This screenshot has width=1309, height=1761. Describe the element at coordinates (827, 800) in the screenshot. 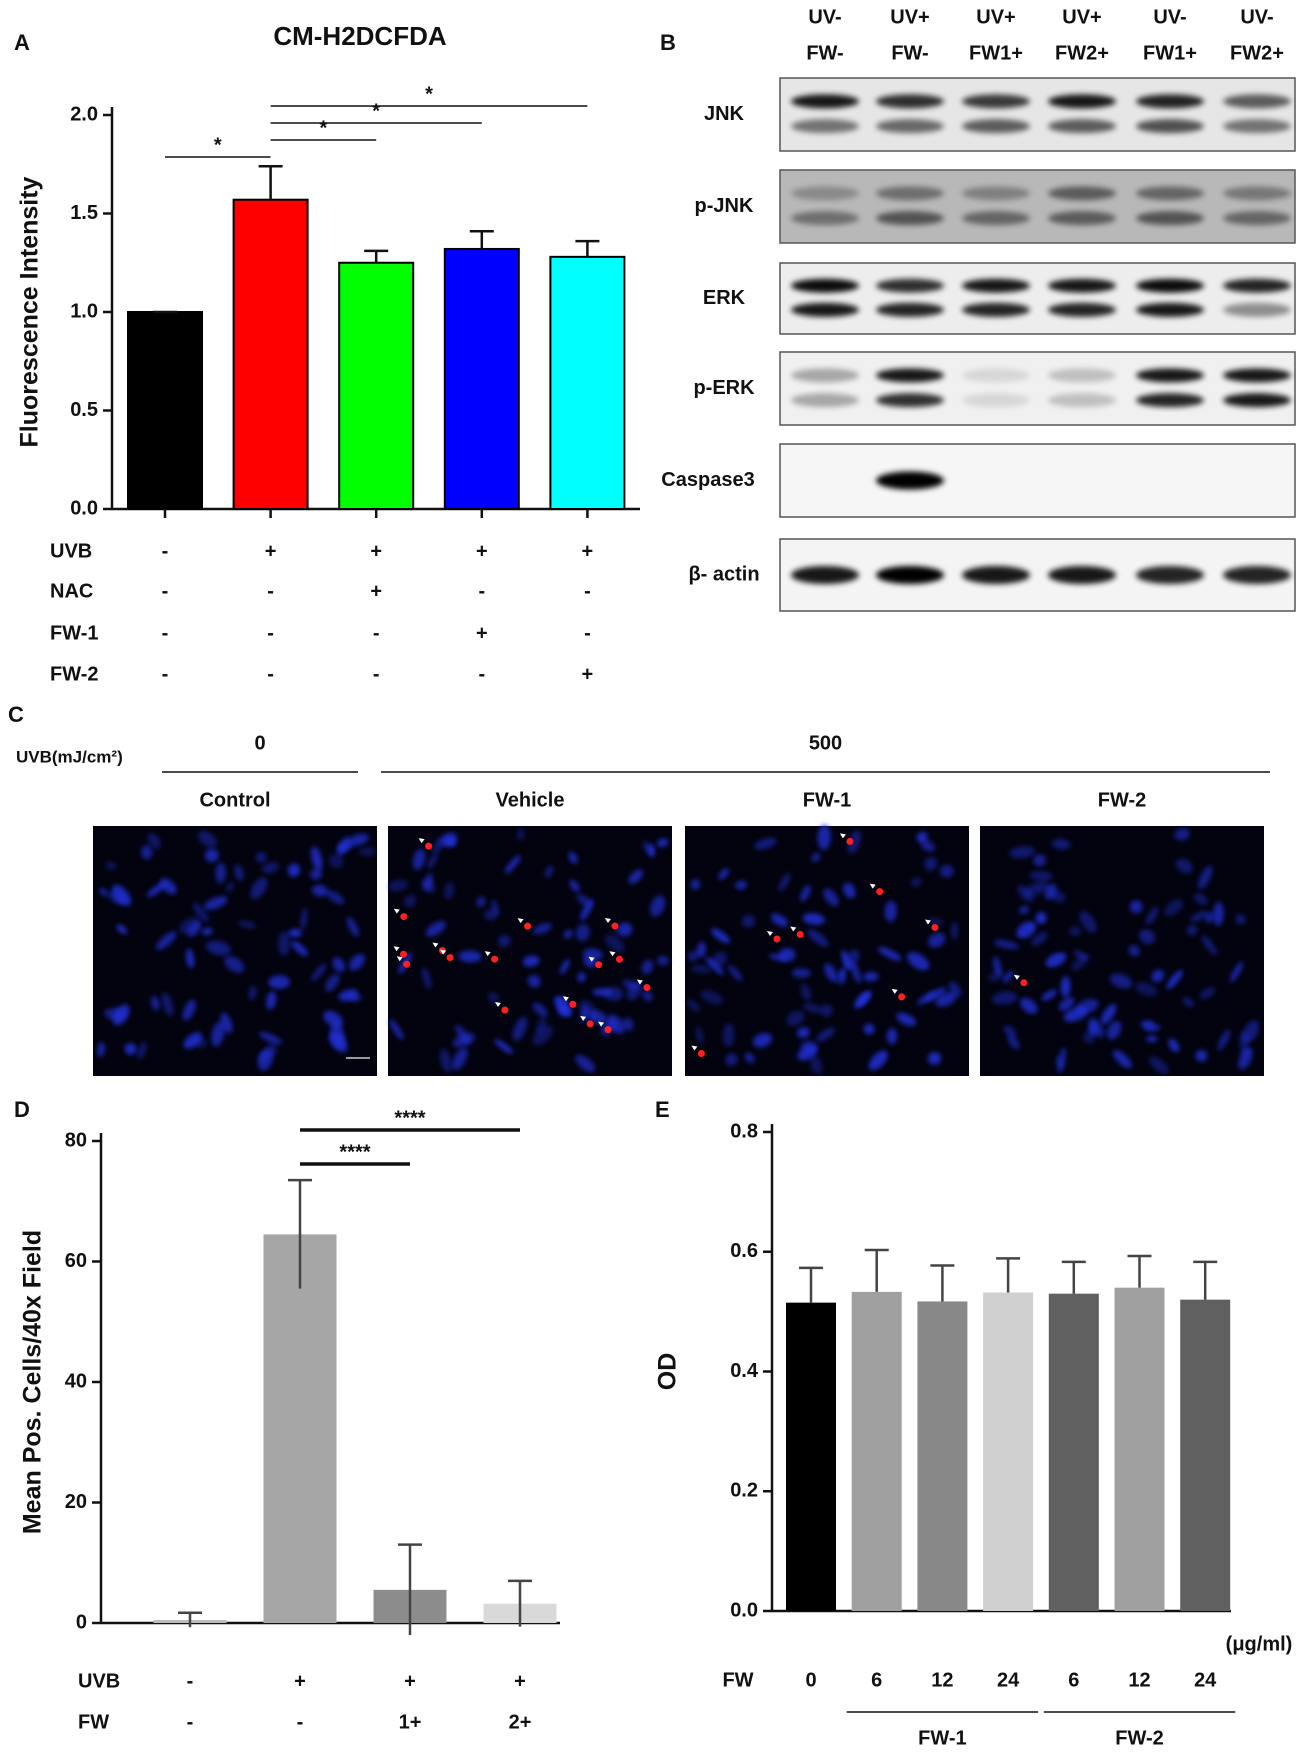

I see `image-label: FW-1` at that location.